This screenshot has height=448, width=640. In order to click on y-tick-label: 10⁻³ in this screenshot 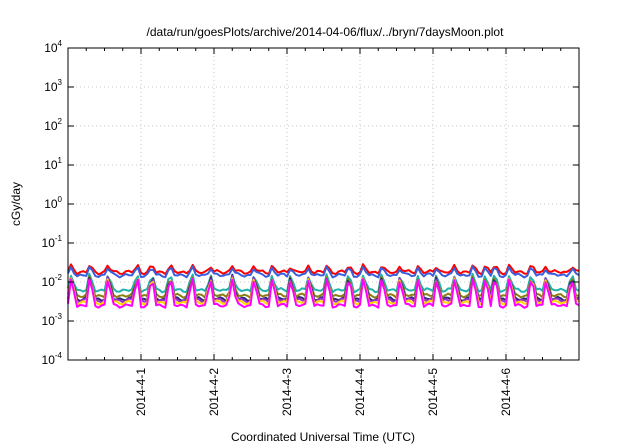, I will do `click(52, 320)`.